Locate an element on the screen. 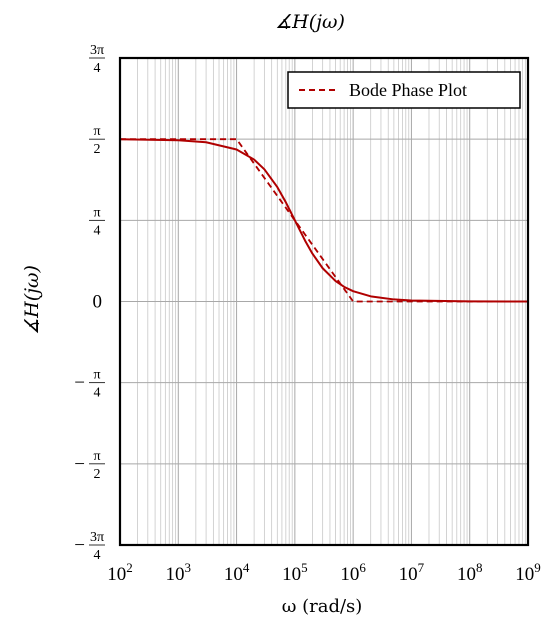 Image resolution: width=555 pixels, height=620 pixels. x-tick-label: 10⁹ is located at coordinates (528, 572).